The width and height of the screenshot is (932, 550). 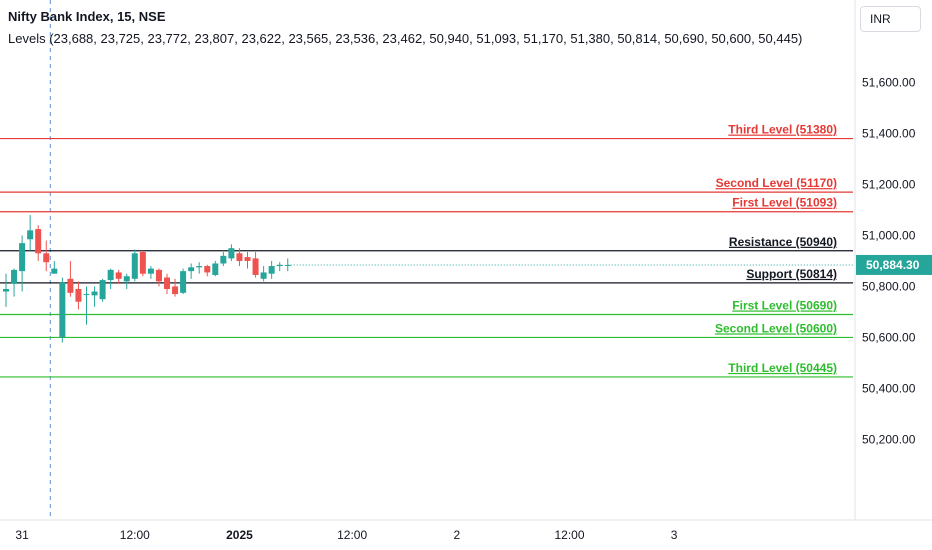 I want to click on y-tick-label: 51,600.00, so click(x=889, y=82).